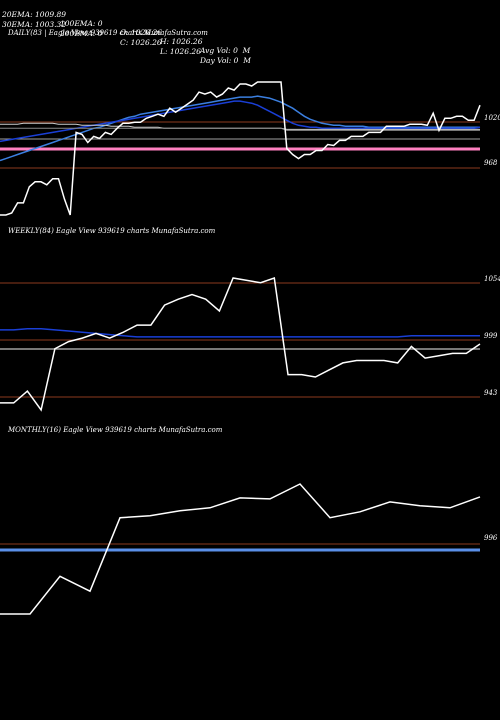 The height and width of the screenshot is (720, 500). I want to click on low-label: L: 1026.26, so click(180, 51).